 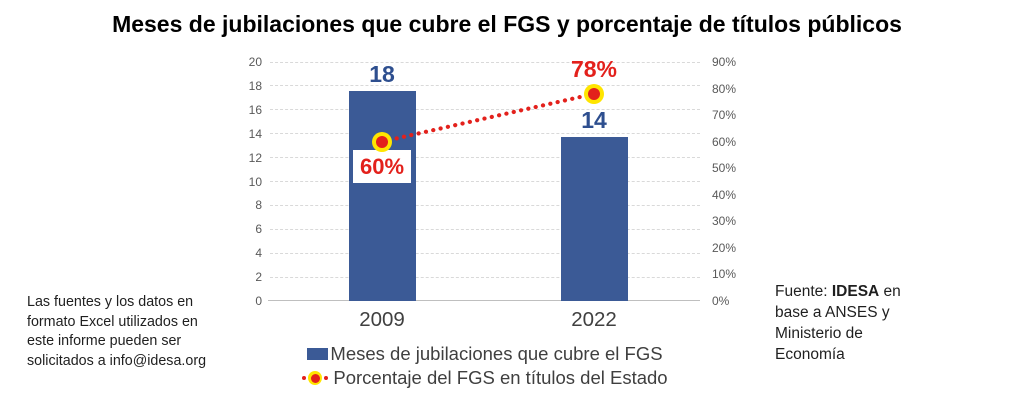 What do you see at coordinates (721, 301) in the screenshot?
I see `y-axis-right-tick: 0%` at bounding box center [721, 301].